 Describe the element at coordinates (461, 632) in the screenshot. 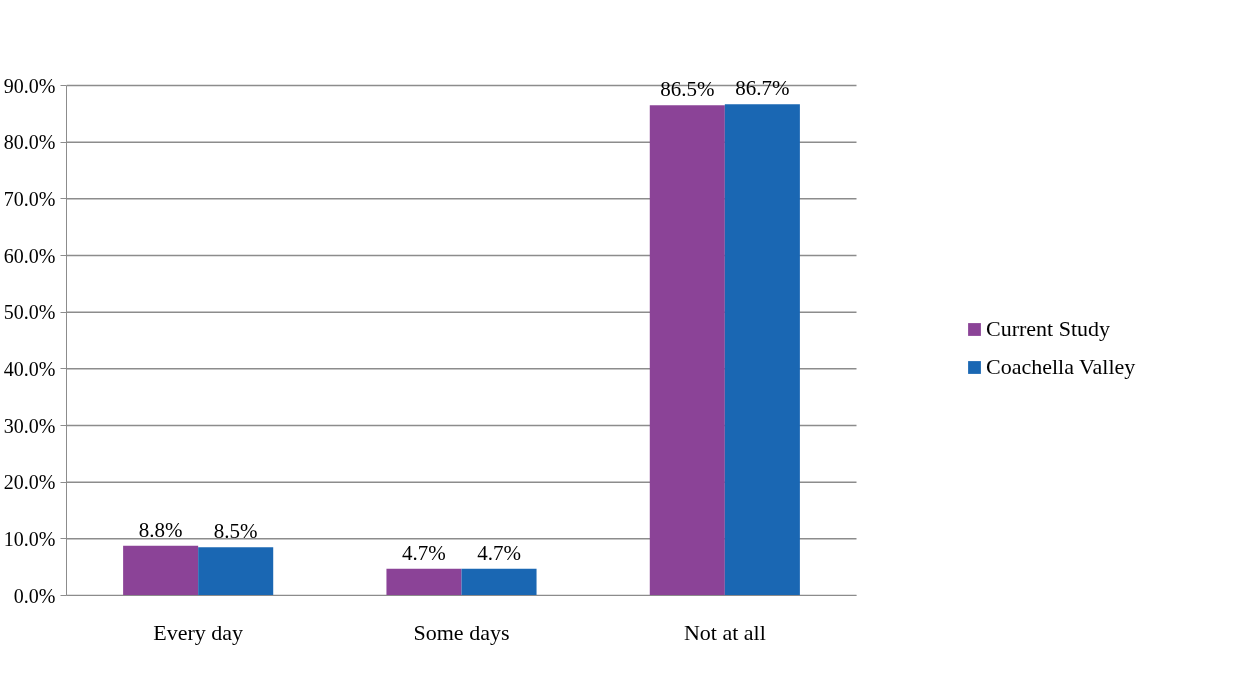

I see `x-tick-label: Some days` at that location.